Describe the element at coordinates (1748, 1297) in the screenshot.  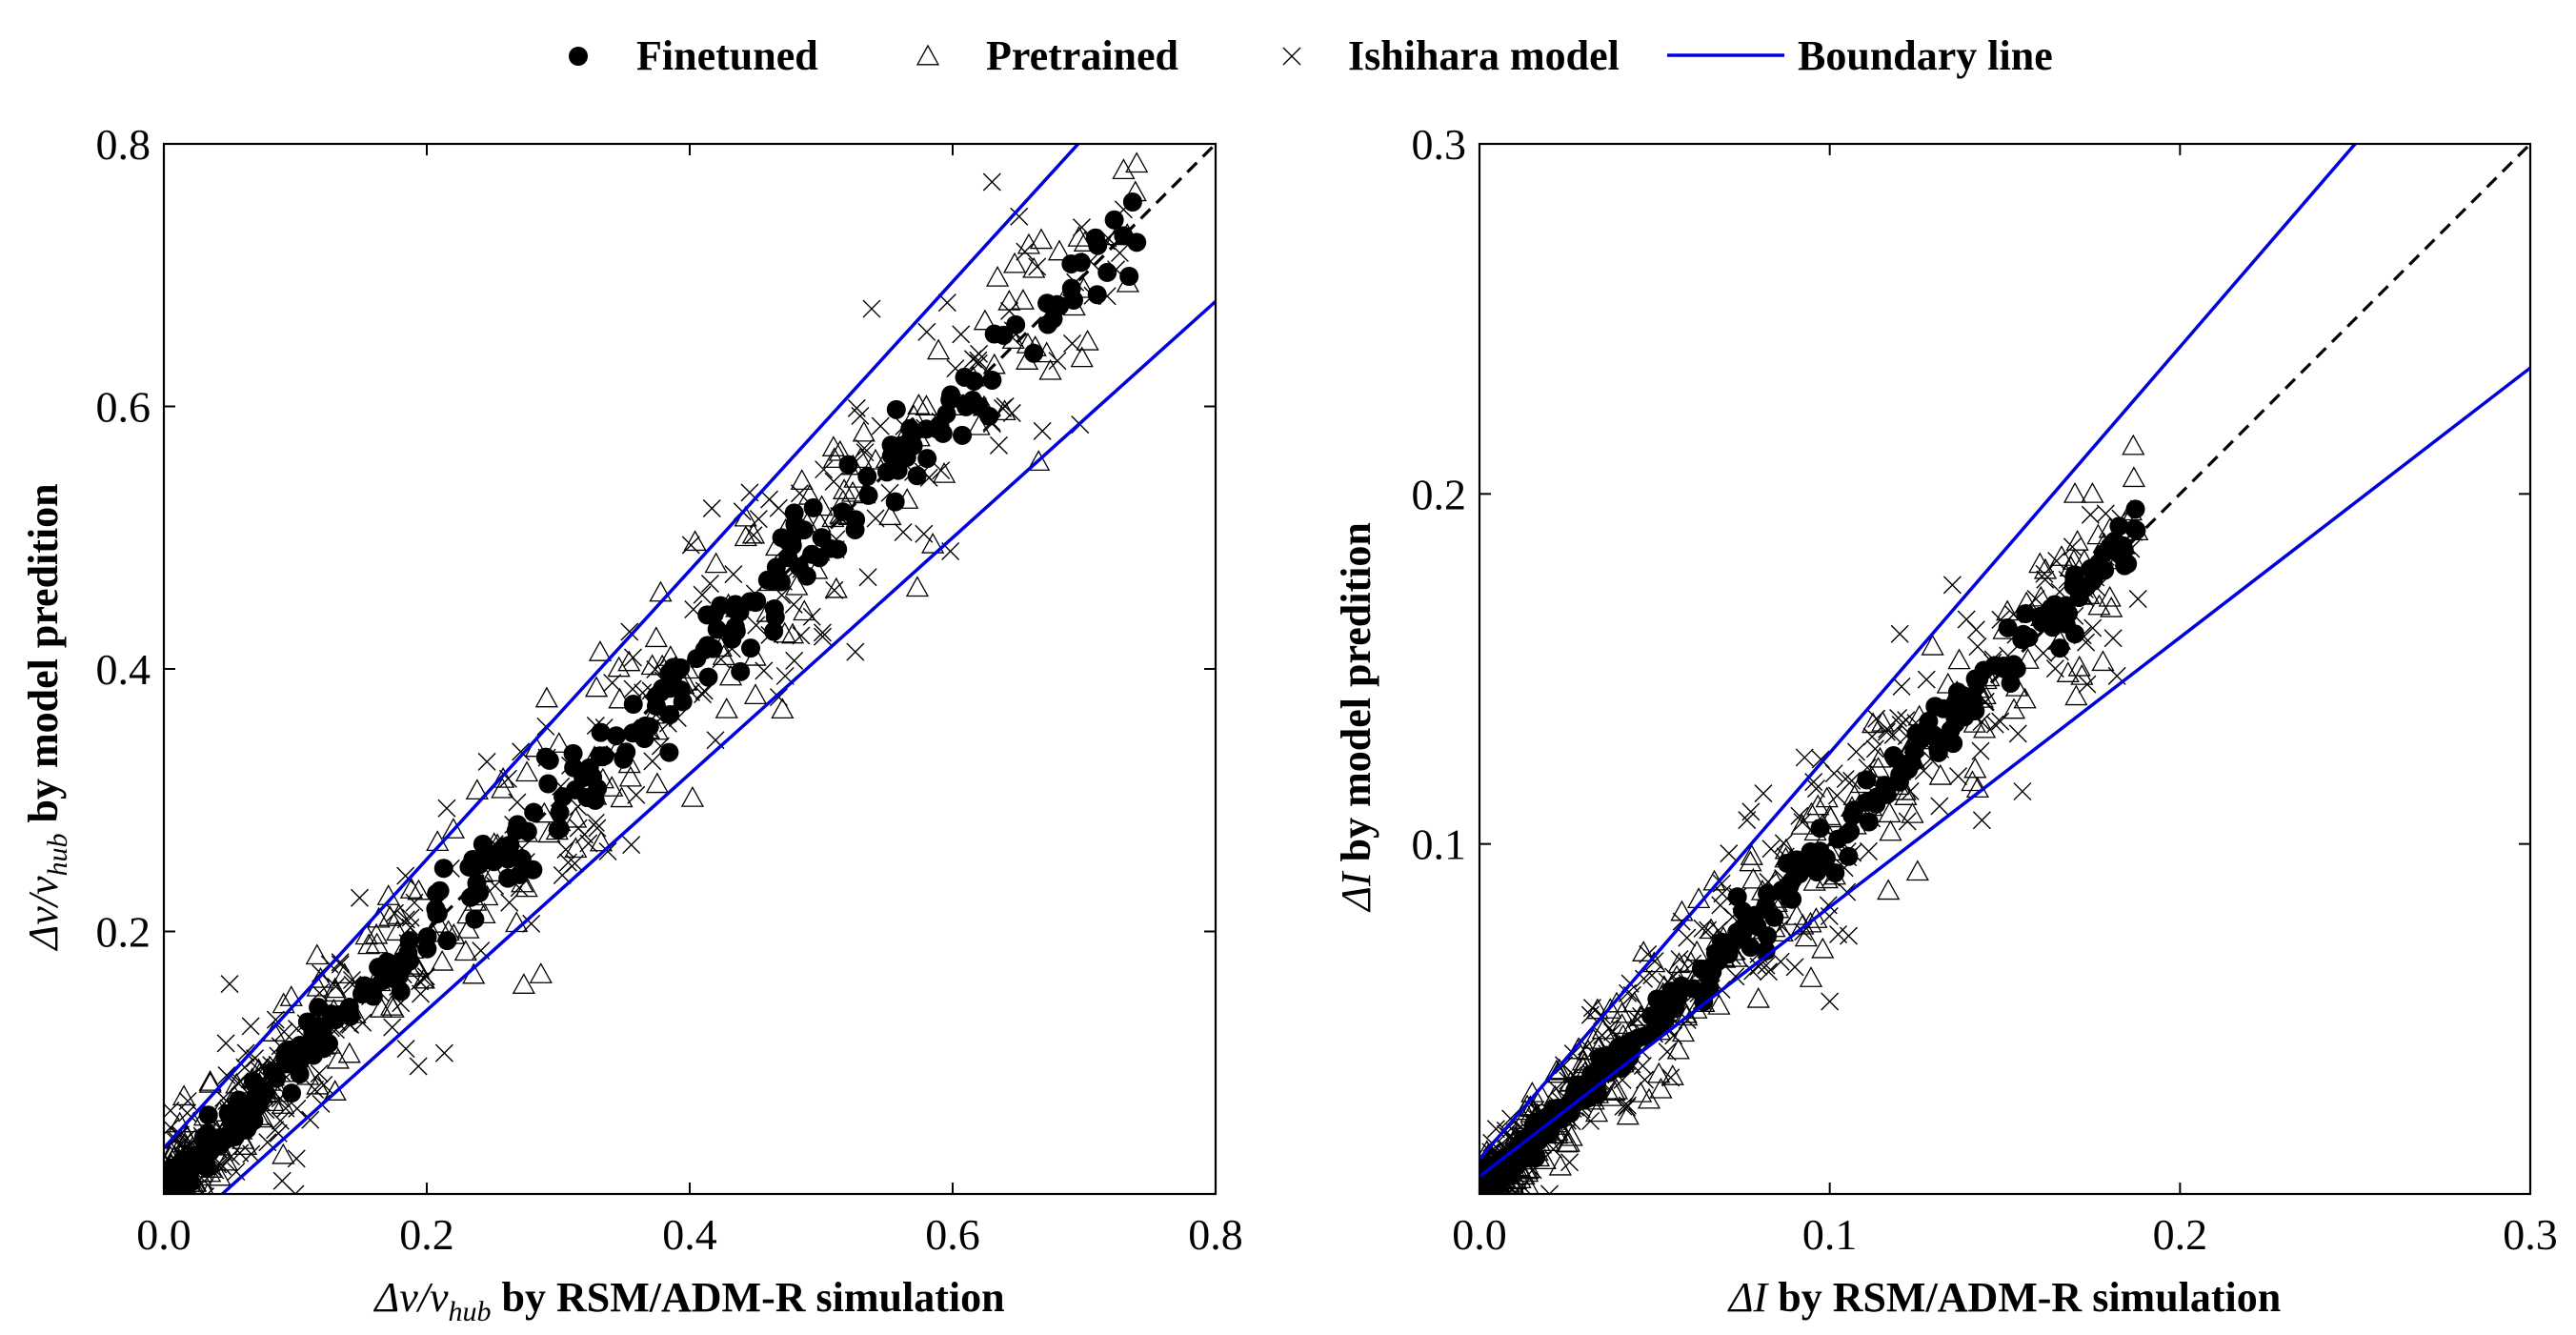
I see `x-axis-label-math: ΔI` at that location.